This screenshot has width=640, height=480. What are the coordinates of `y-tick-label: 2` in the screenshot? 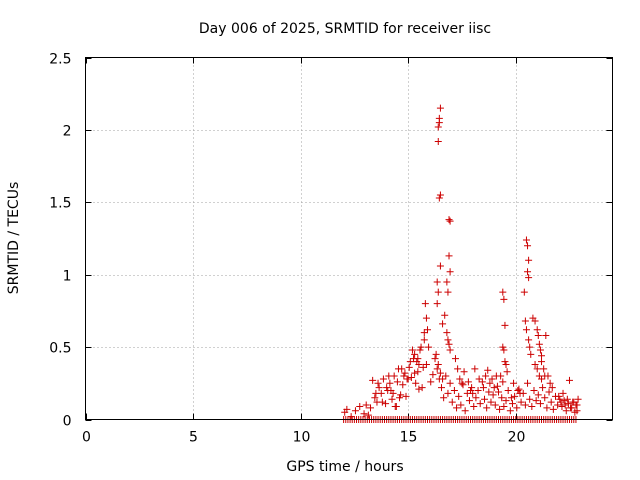 It's located at (67, 132).